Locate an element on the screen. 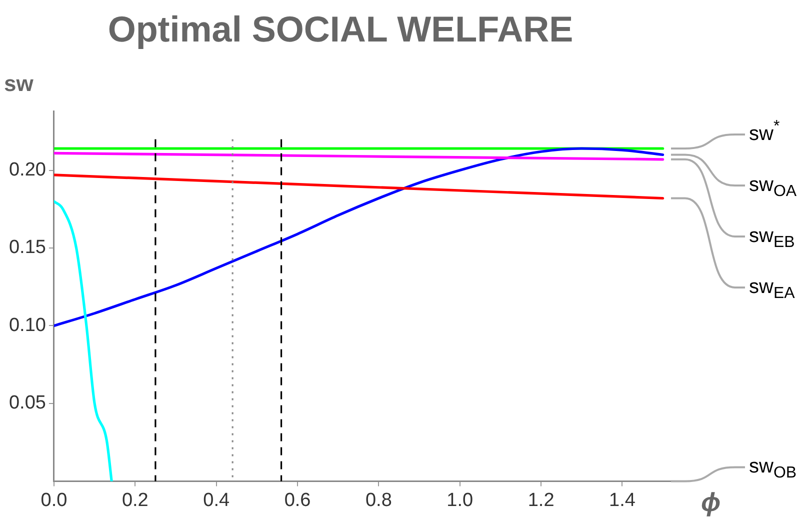 Image resolution: width=809 pixels, height=519 pixels. x-tick-label: 0.4 is located at coordinates (216, 500).